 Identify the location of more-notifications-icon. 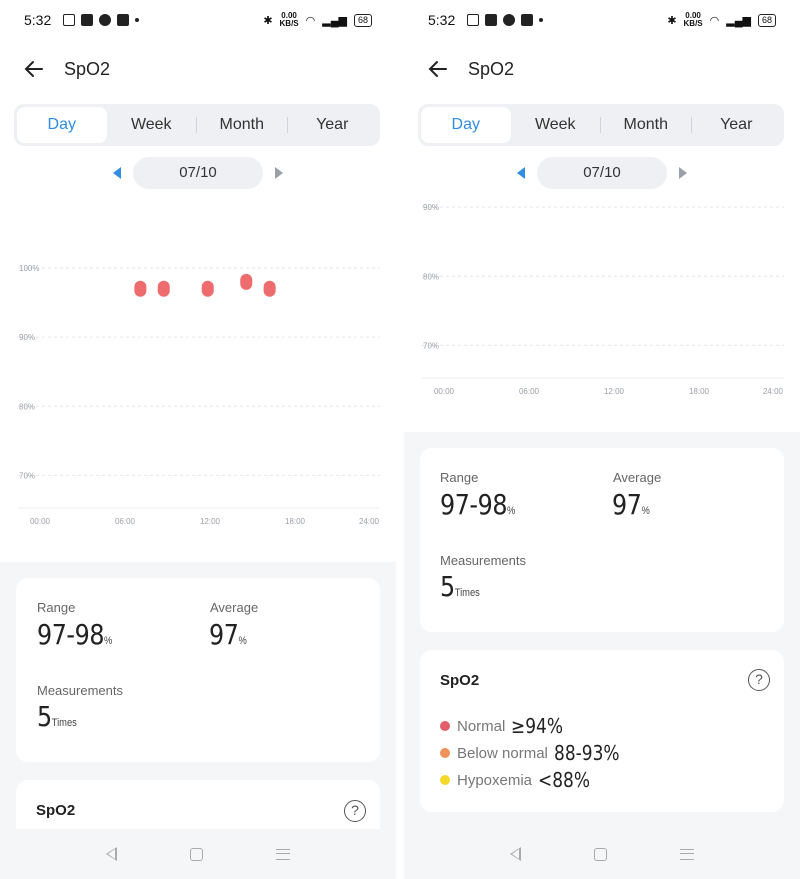
(541, 20).